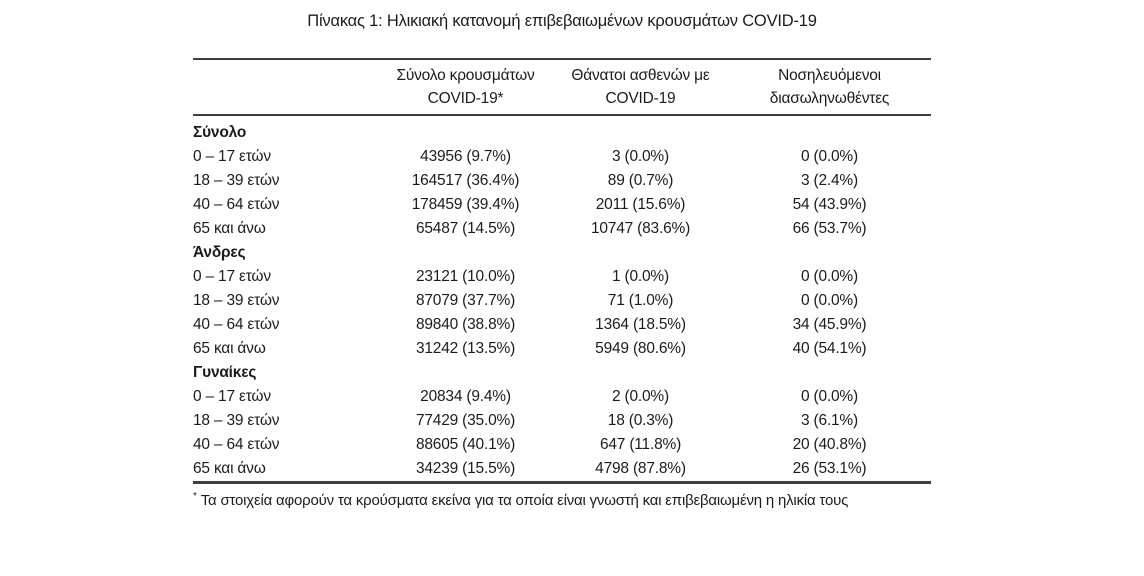 The height and width of the screenshot is (576, 1144). Describe the element at coordinates (465, 156) in the screenshot. I see `cases-cell: 43956 (9.7%)` at that location.